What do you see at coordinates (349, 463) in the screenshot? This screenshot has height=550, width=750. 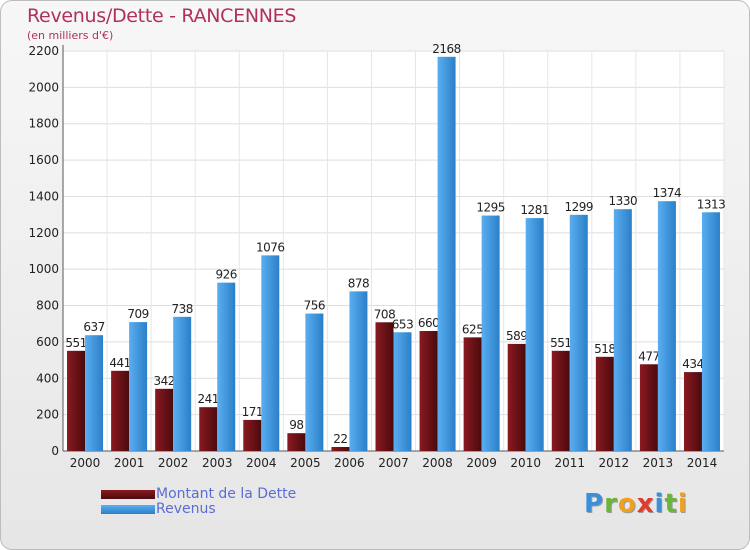 I see `x-tick-label: 2006` at bounding box center [349, 463].